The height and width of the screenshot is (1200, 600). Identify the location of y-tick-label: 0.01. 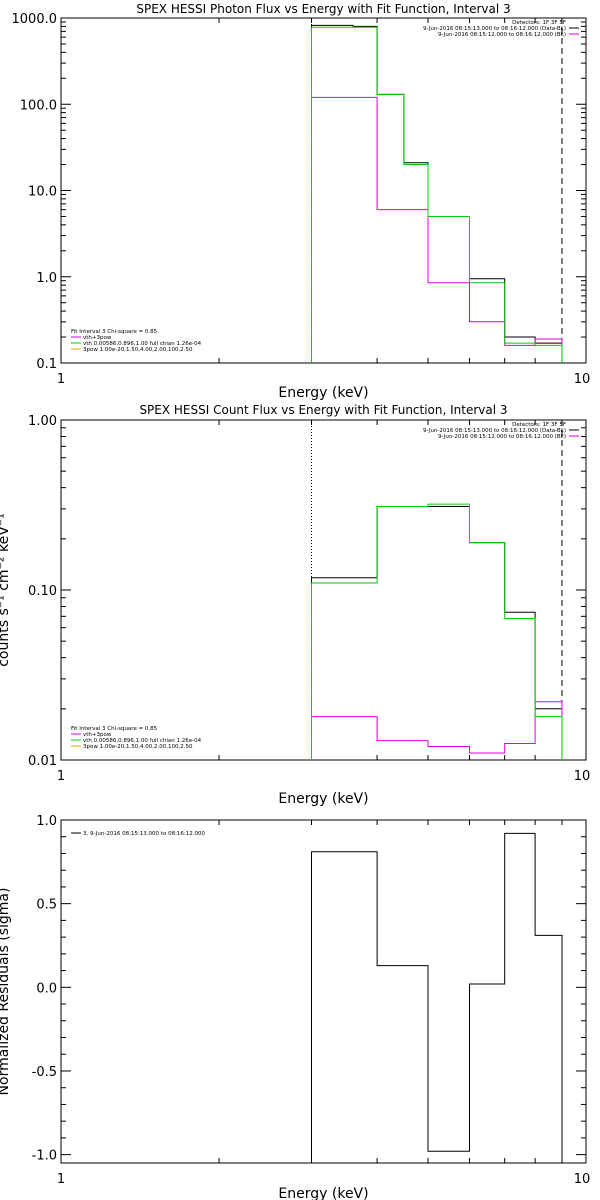
(42, 761).